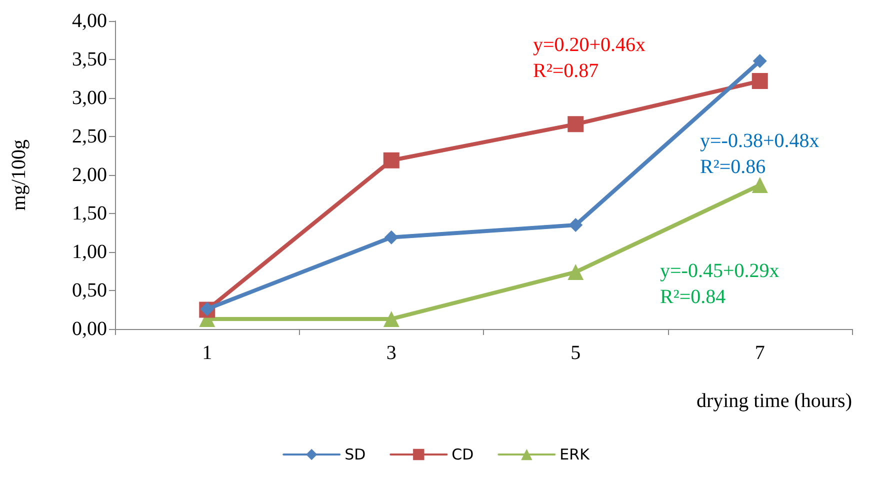 This screenshot has height=481, width=872. What do you see at coordinates (89, 291) in the screenshot?
I see `y-tick-label: 0,50` at bounding box center [89, 291].